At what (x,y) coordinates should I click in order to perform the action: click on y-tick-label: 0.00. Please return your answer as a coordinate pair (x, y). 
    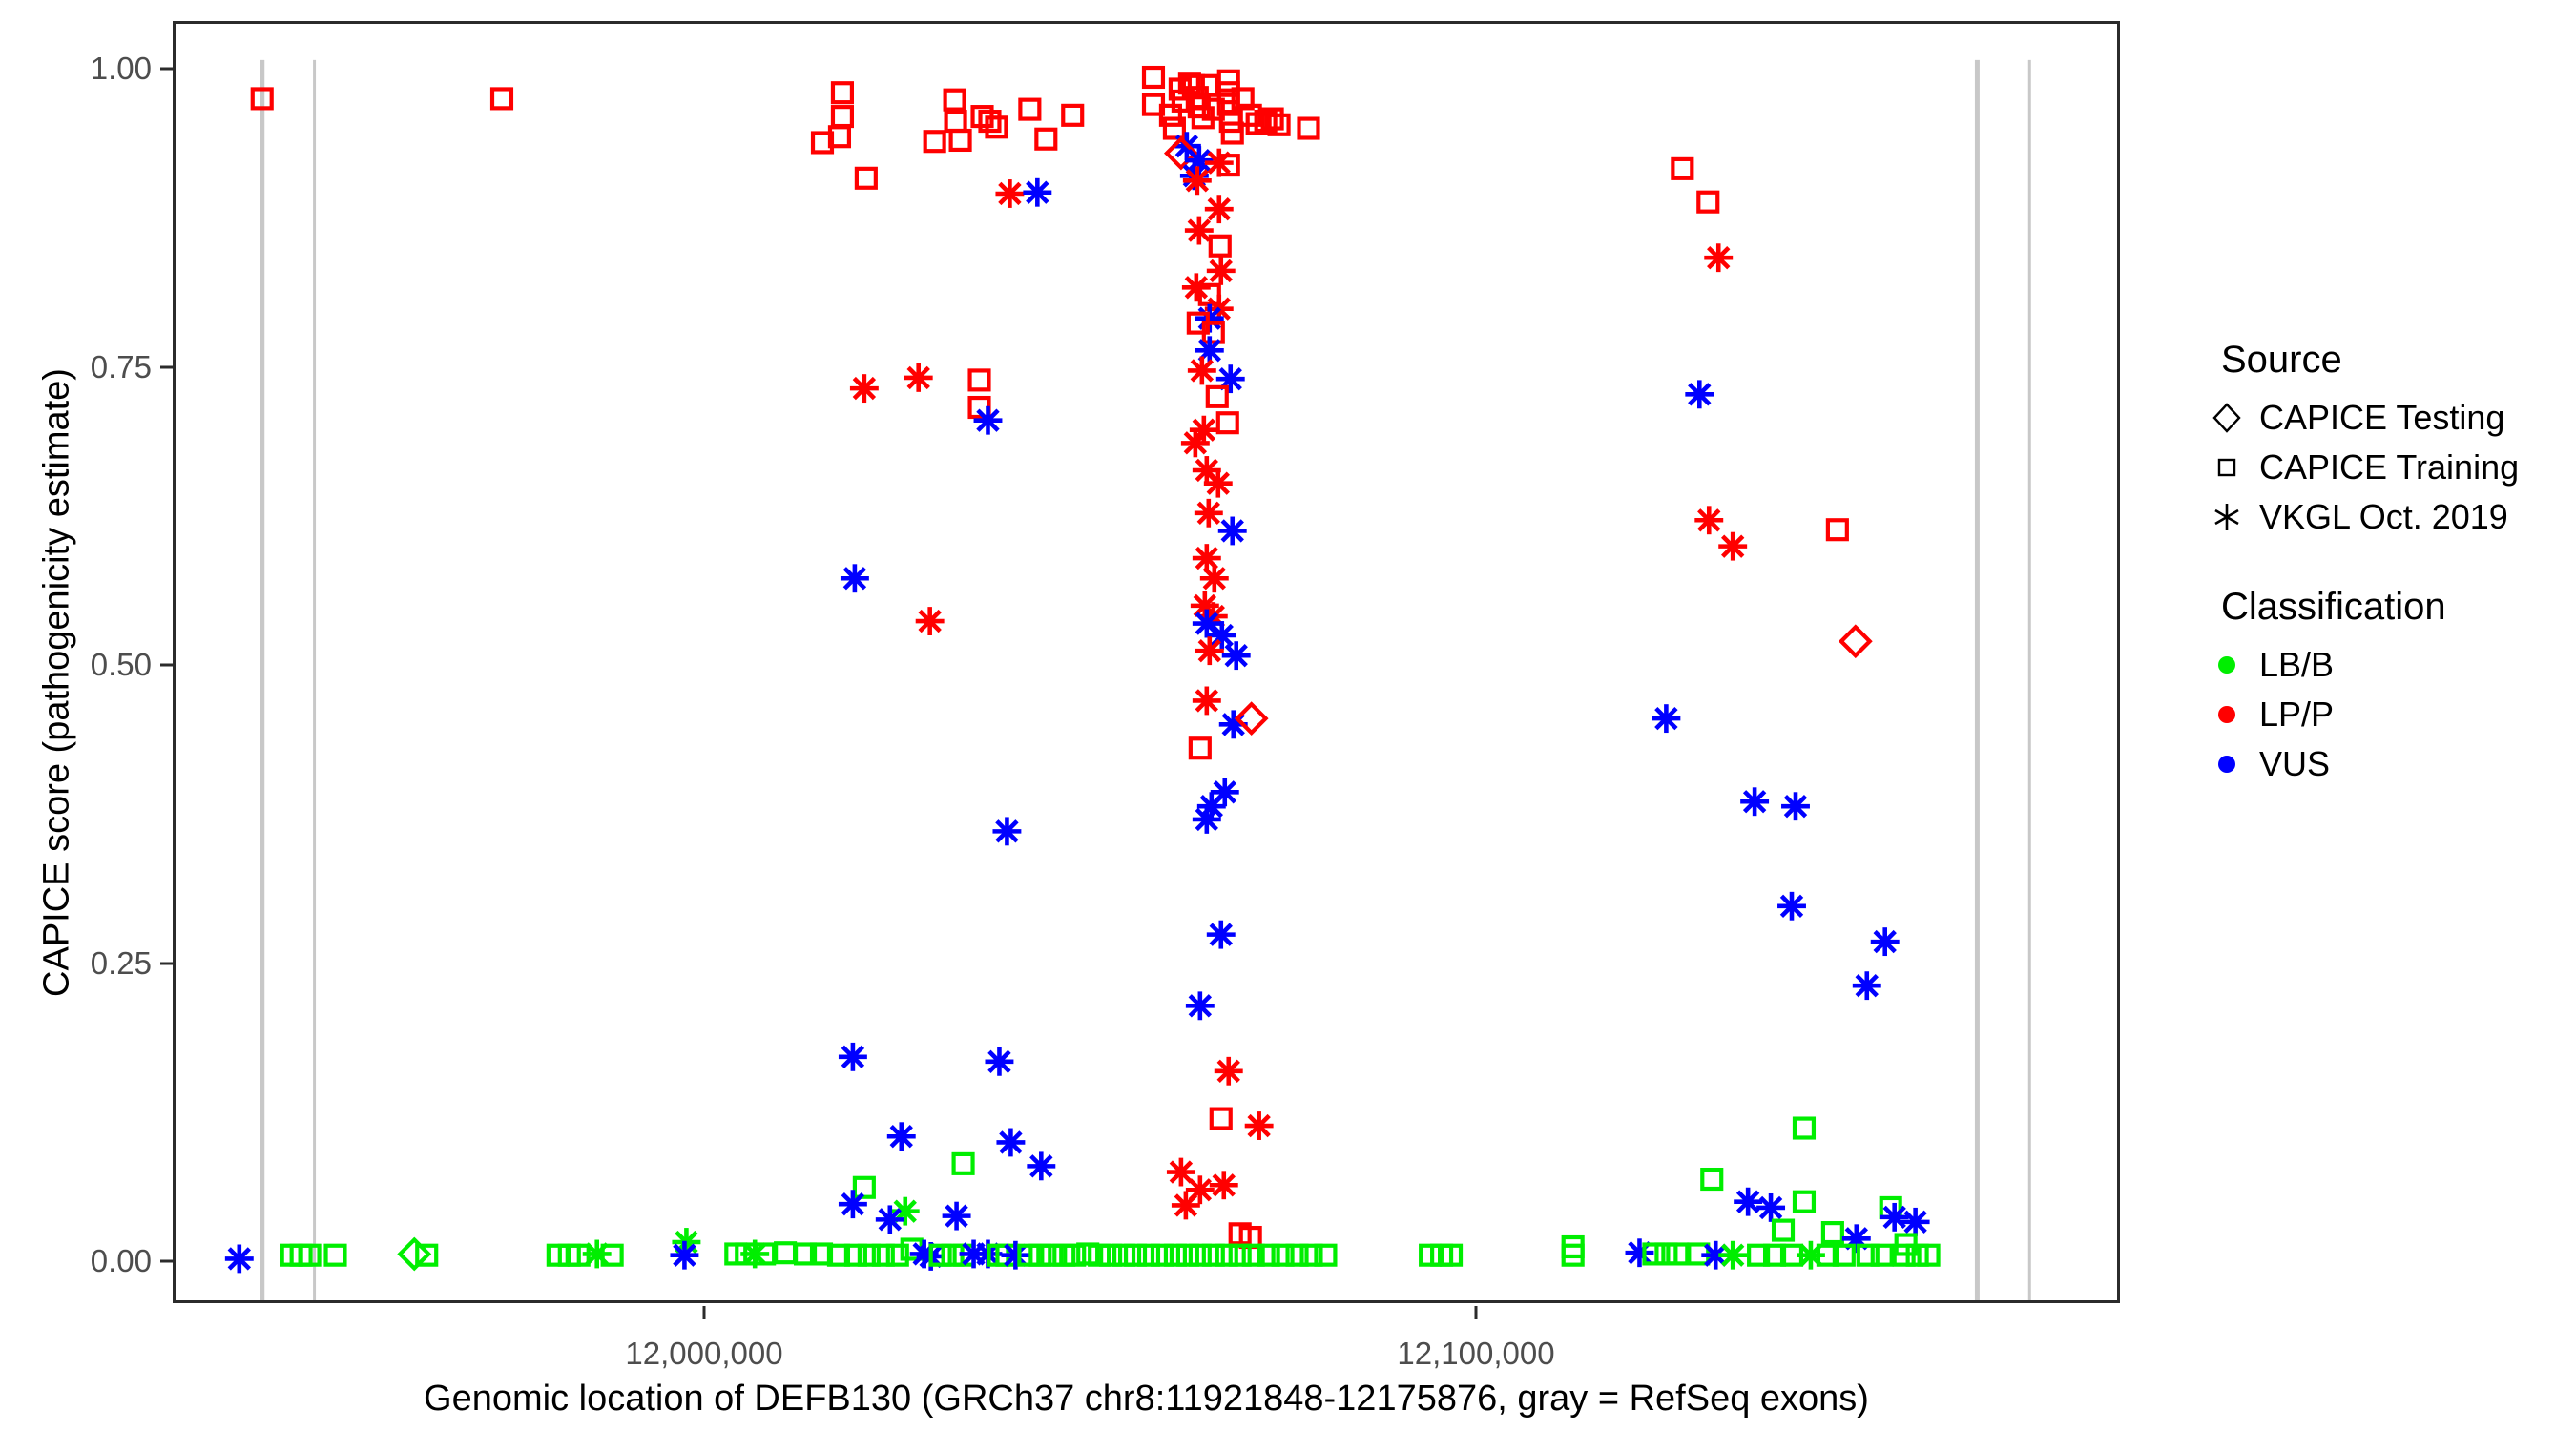
    Looking at the image, I should click on (121, 1261).